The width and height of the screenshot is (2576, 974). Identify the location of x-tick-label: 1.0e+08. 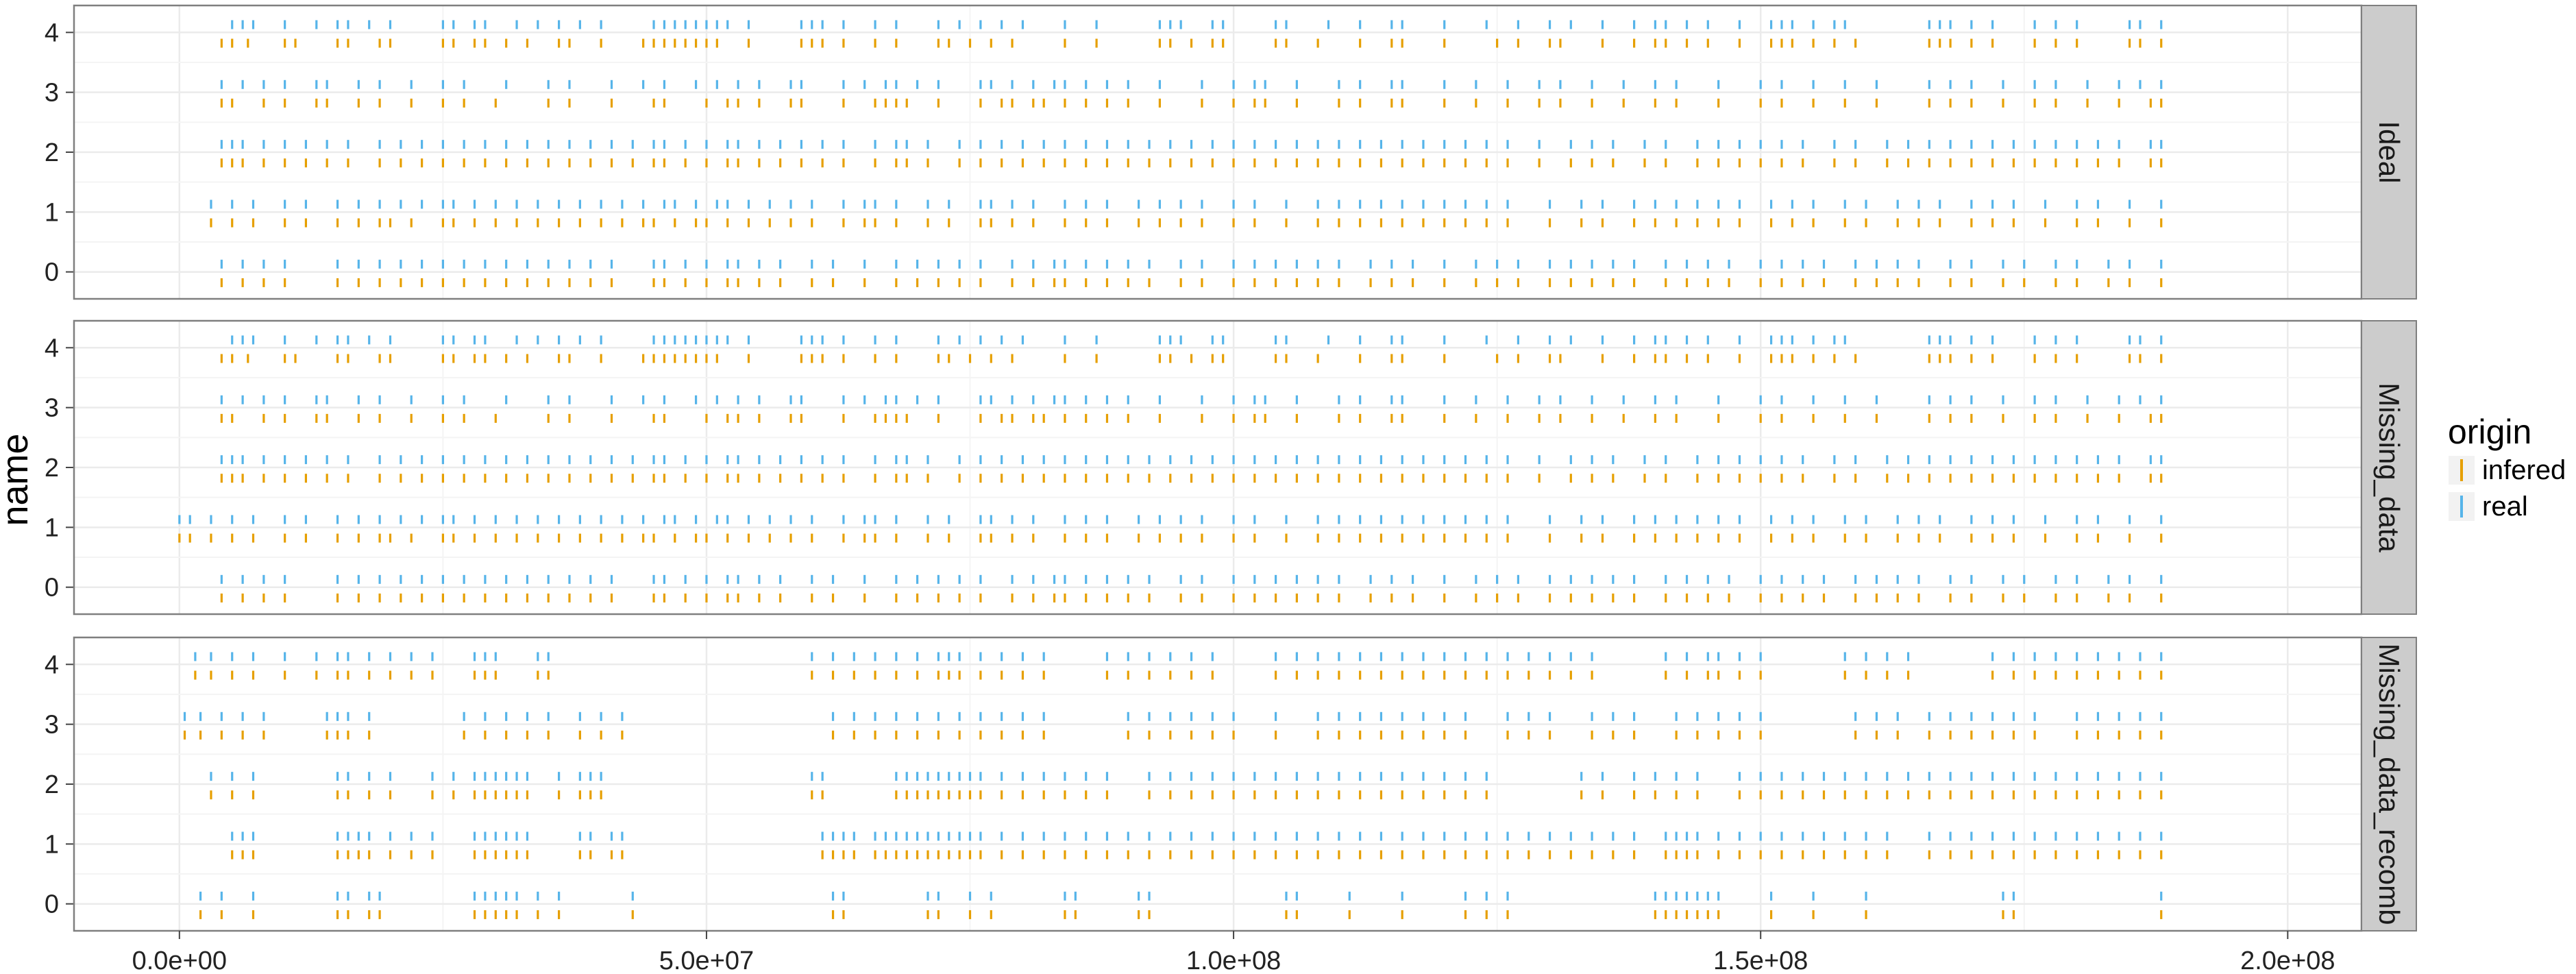
(1234, 960).